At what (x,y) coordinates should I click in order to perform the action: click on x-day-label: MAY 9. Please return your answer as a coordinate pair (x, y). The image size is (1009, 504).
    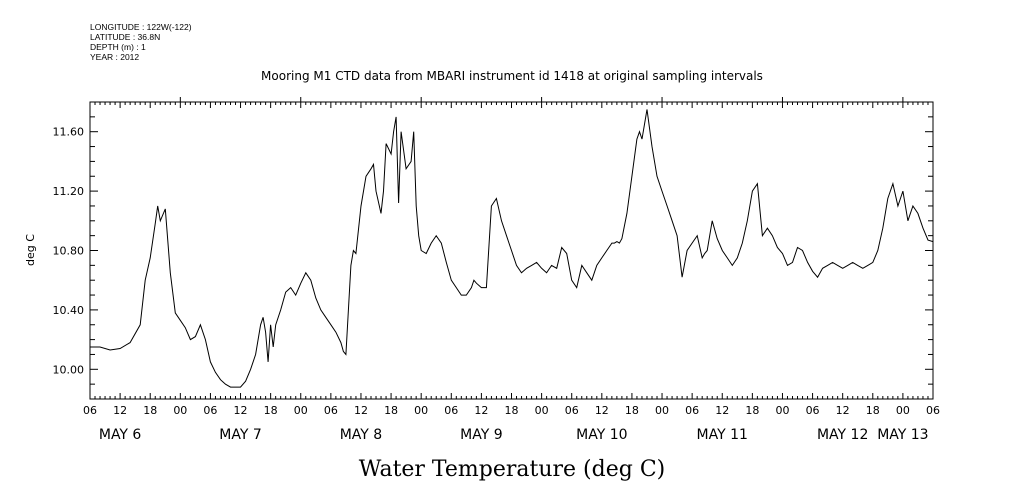
    Looking at the image, I should click on (481, 435).